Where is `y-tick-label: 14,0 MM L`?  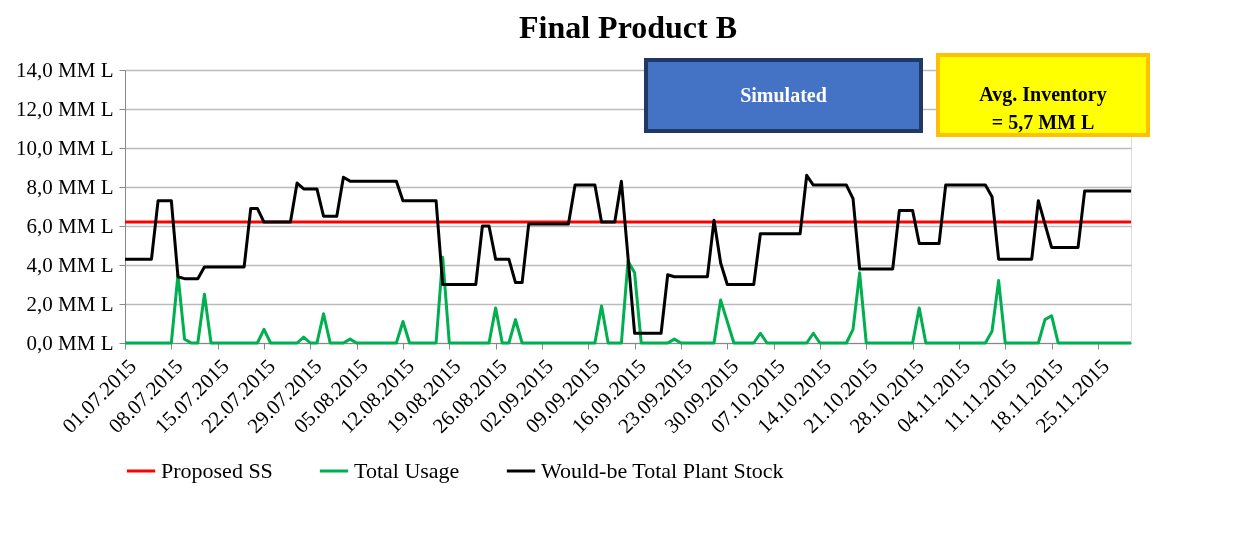 y-tick-label: 14,0 MM L is located at coordinates (65, 69).